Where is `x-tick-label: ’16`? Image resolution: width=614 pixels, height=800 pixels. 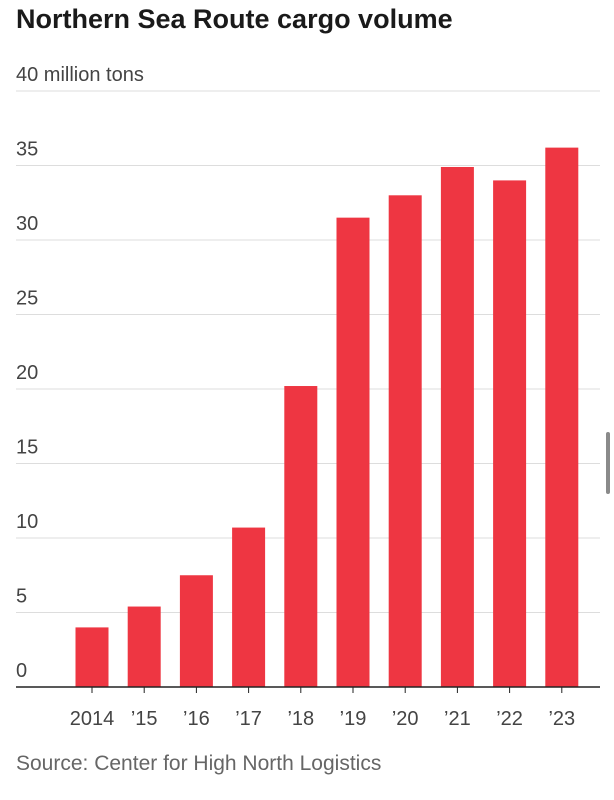 x-tick-label: ’16 is located at coordinates (196, 719).